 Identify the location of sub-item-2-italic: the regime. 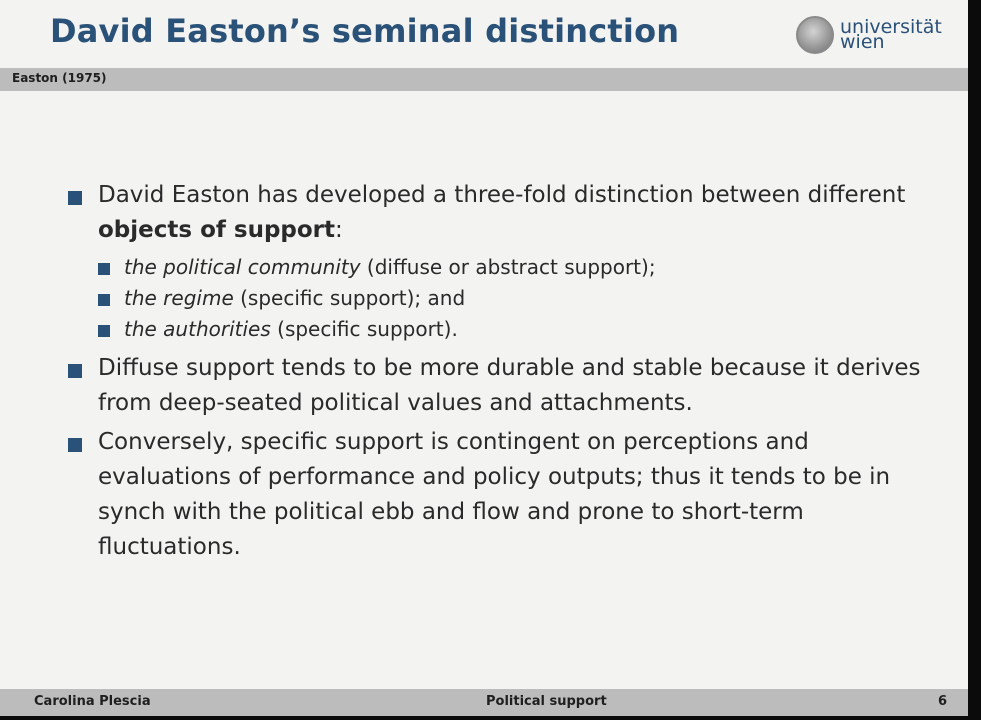
(179, 298).